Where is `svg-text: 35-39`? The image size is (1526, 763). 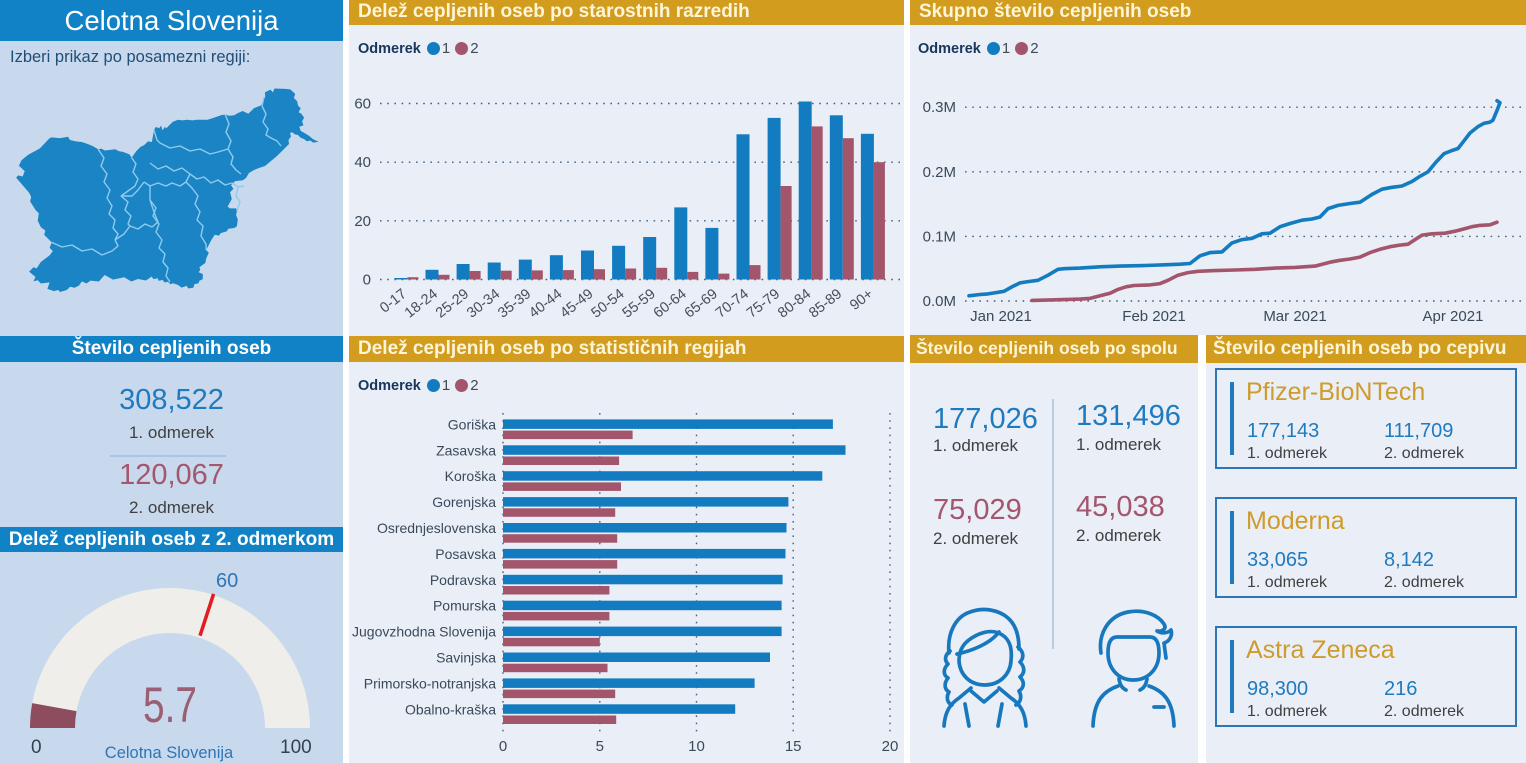 svg-text: 35-39 is located at coordinates (514, 303).